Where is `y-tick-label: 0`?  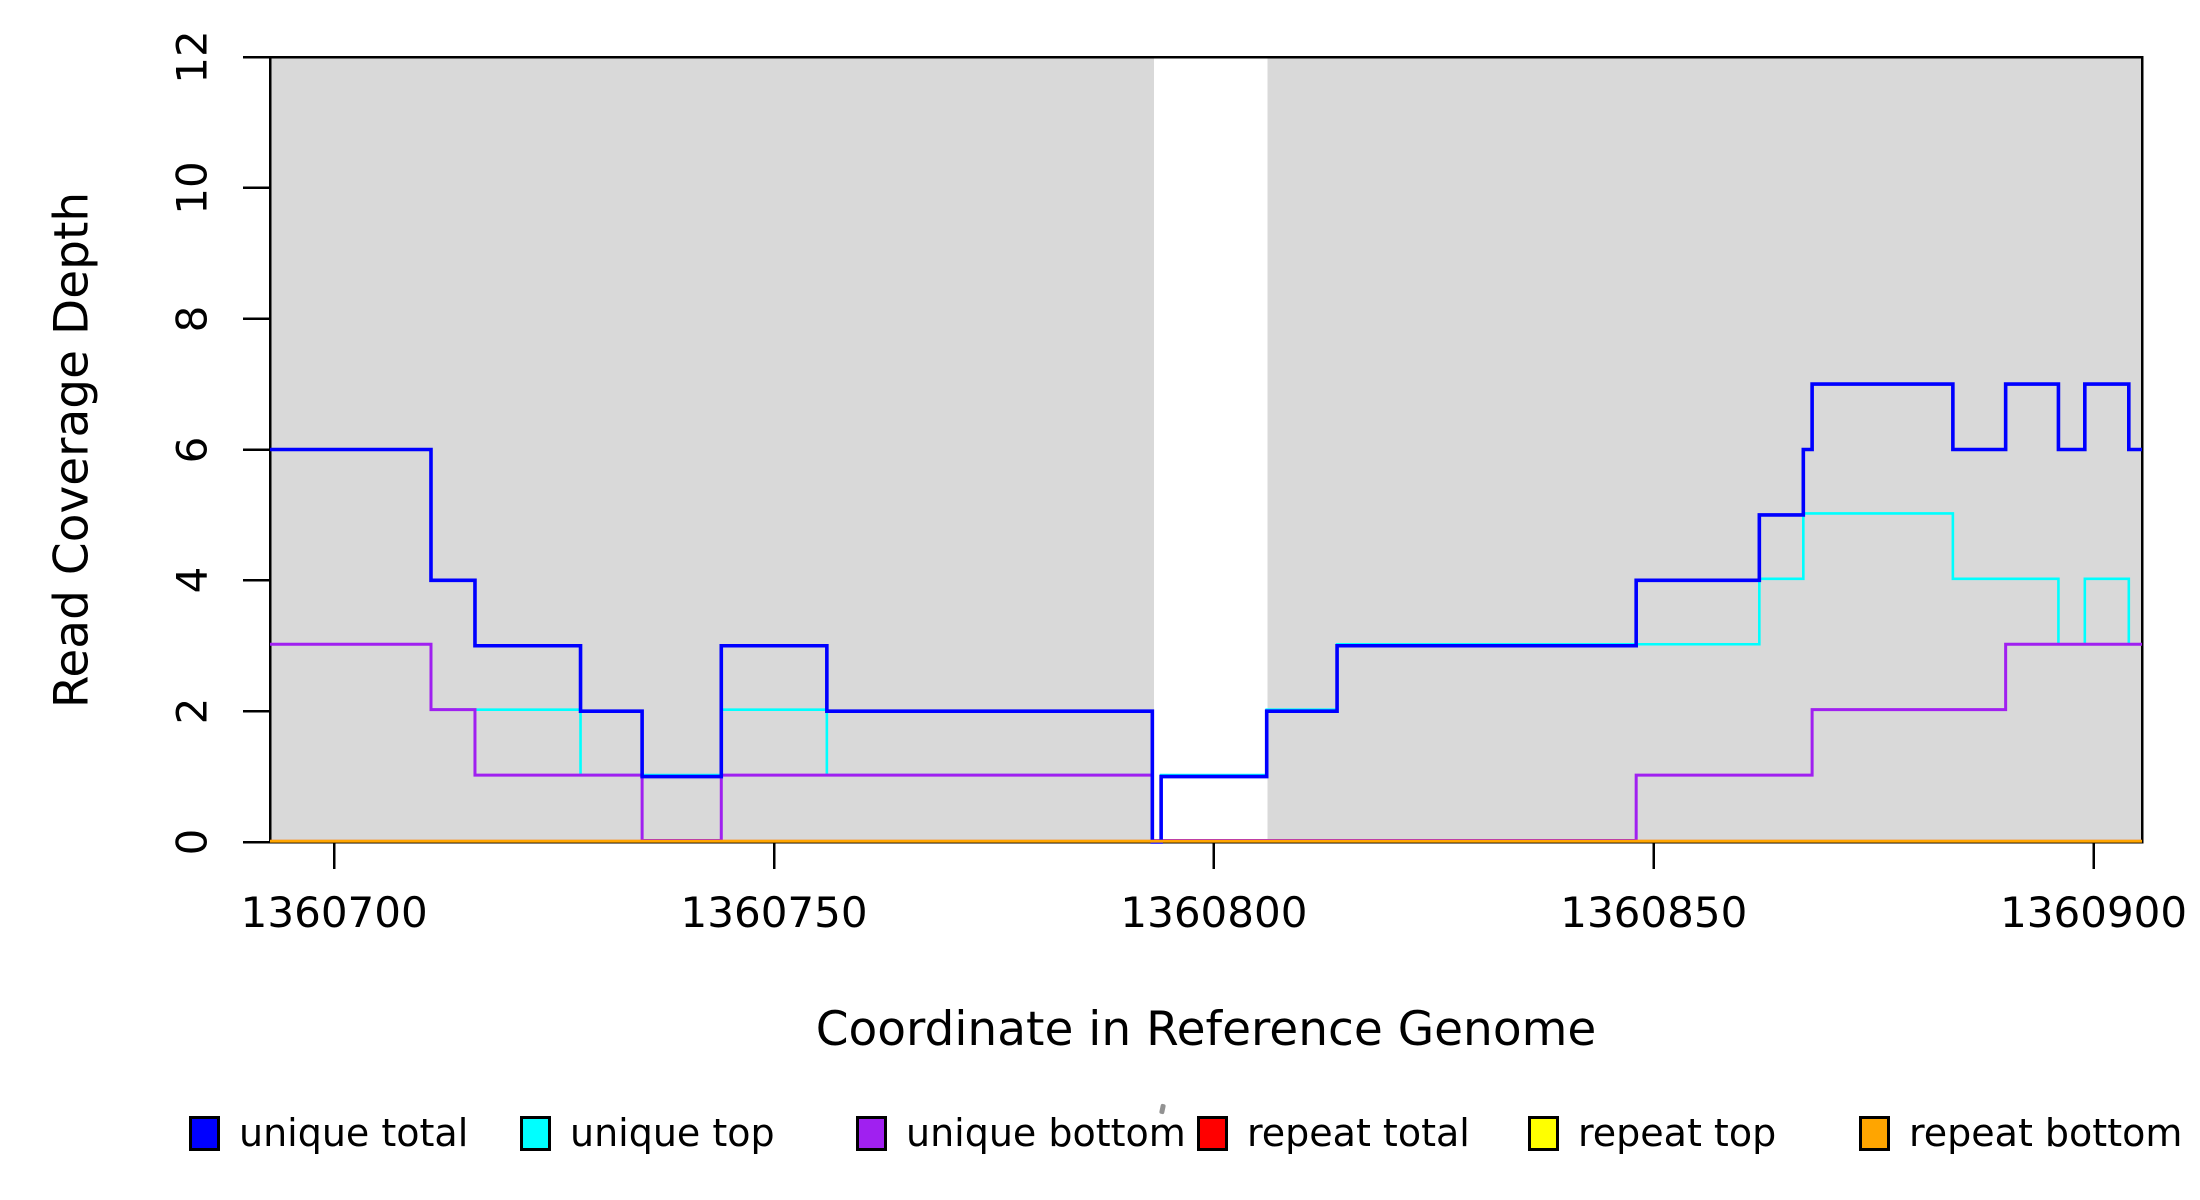 y-tick-label: 0 is located at coordinates (192, 842).